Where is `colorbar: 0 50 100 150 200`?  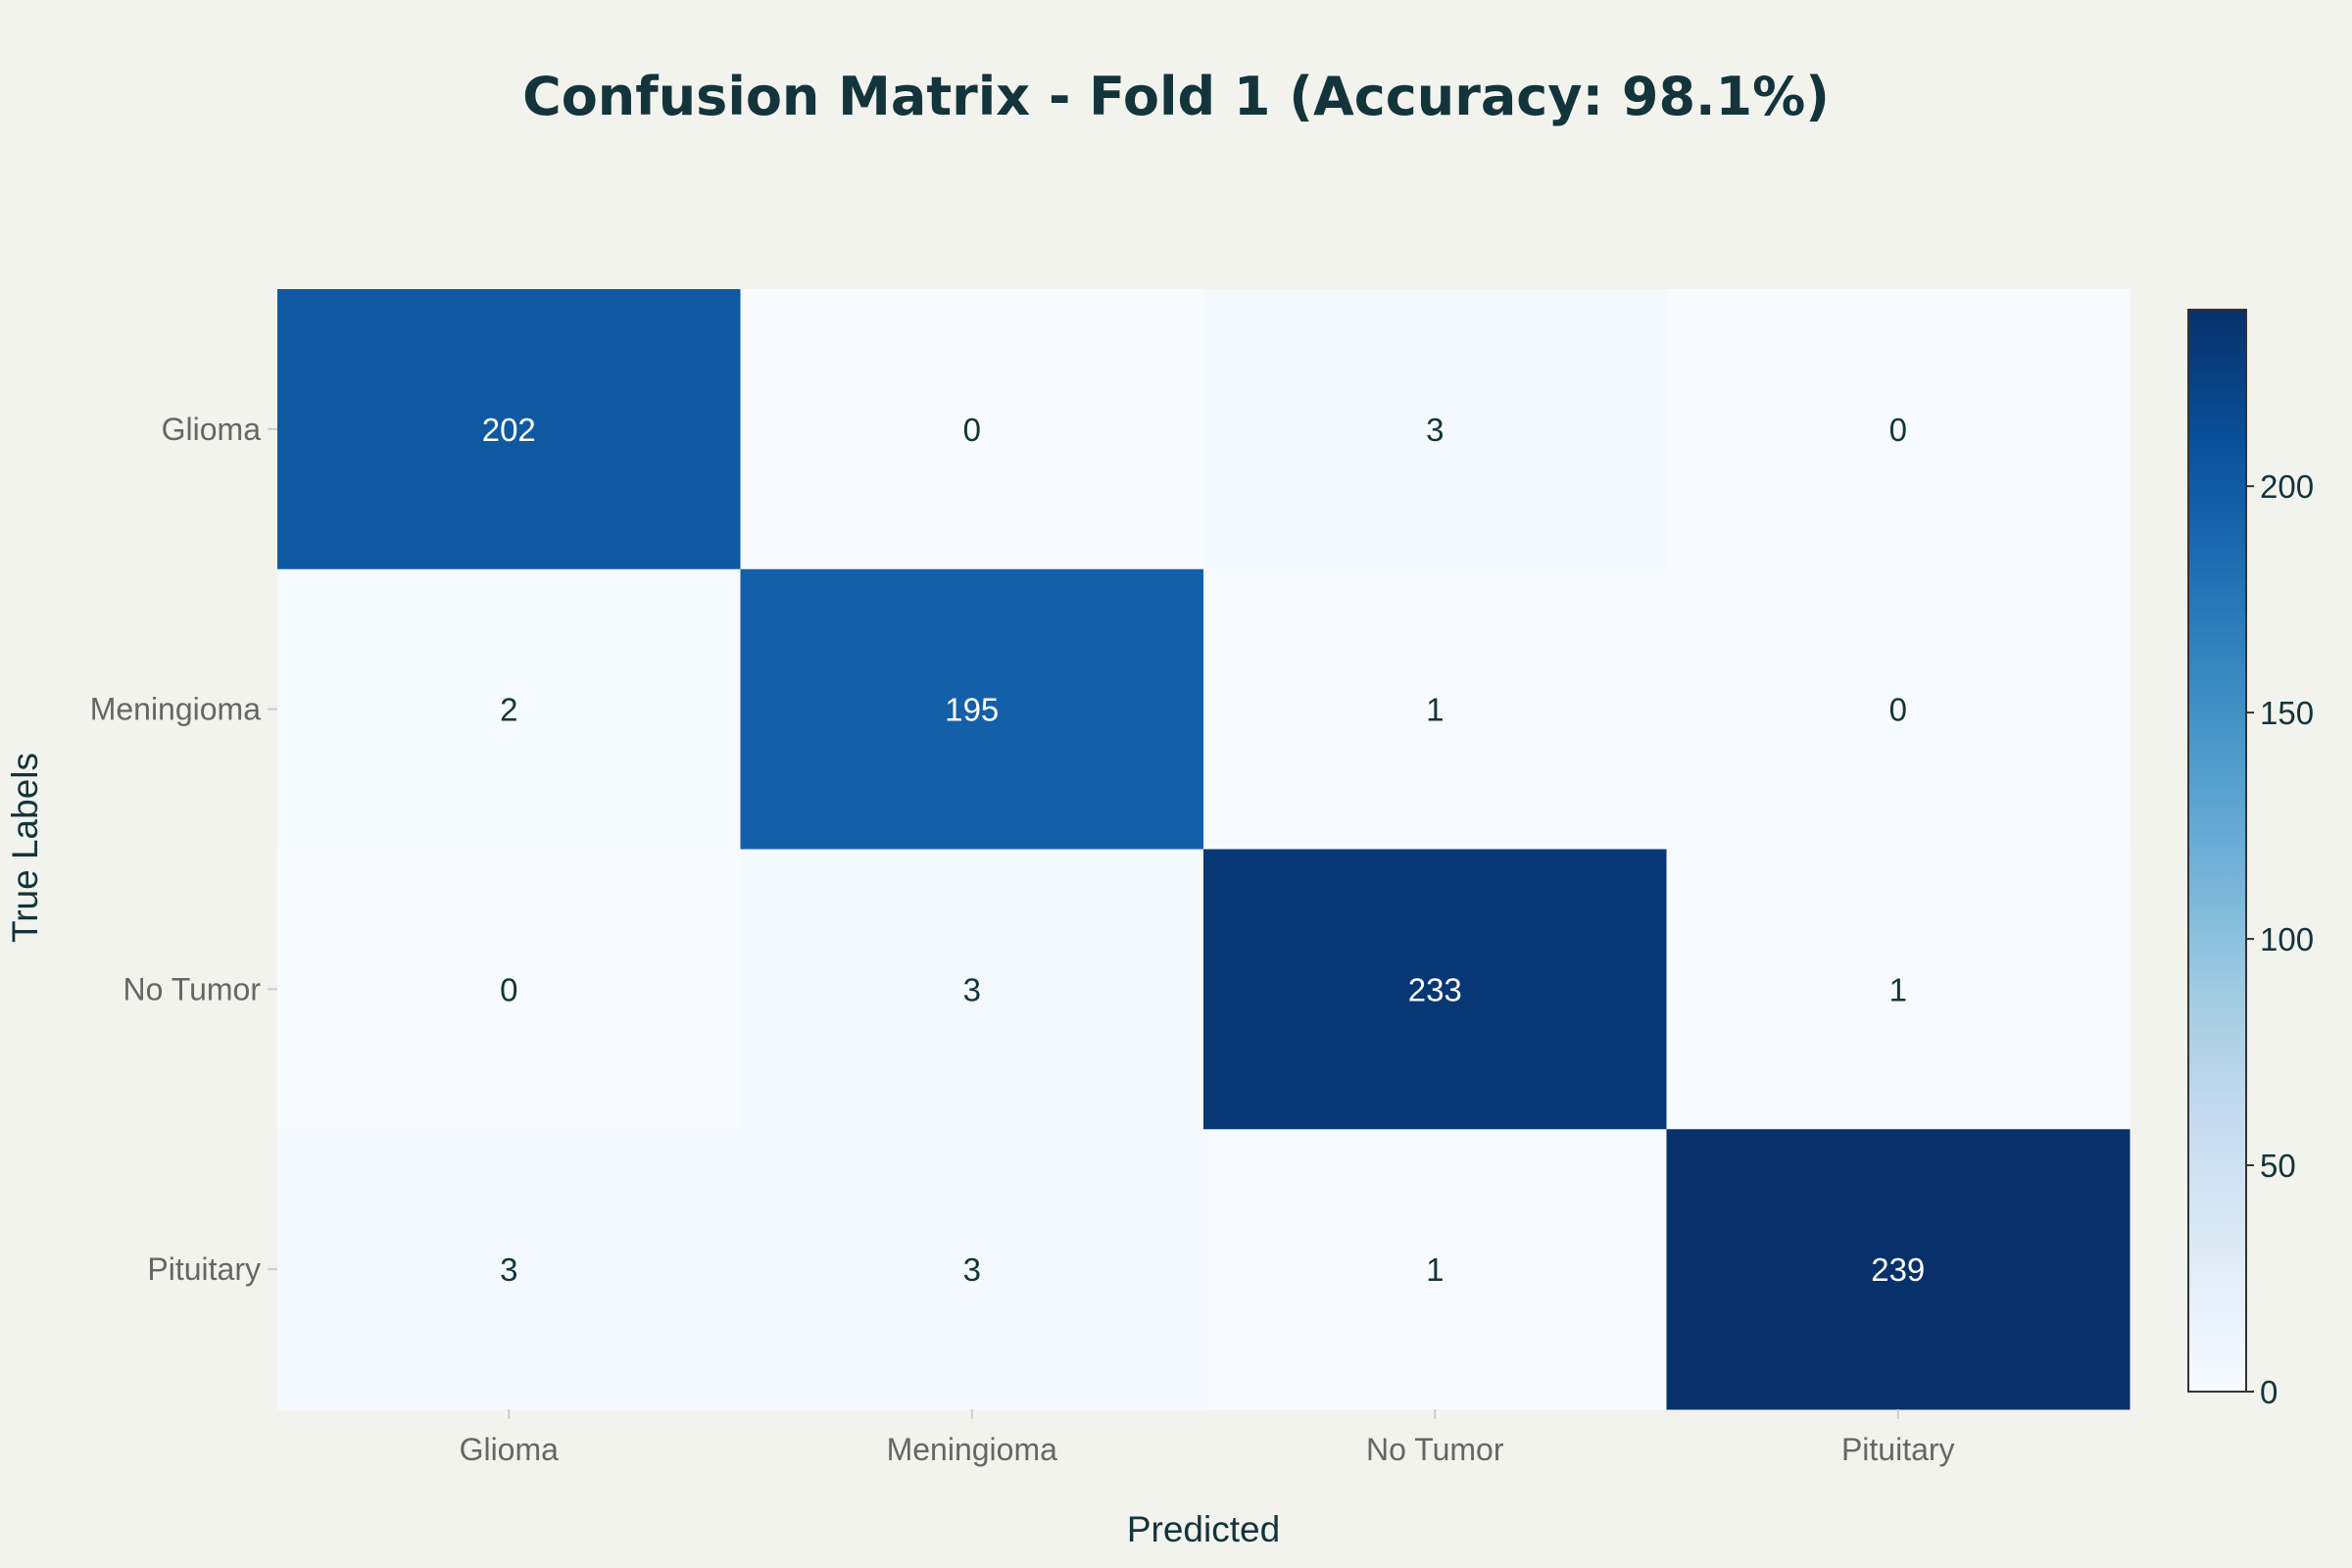
colorbar: 0 50 100 150 200 is located at coordinates (2250, 859).